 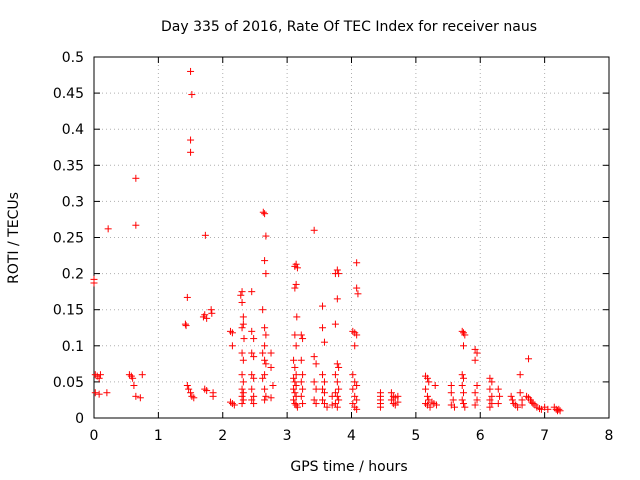 I want to click on y-tick-label: 0.25, so click(x=68, y=239).